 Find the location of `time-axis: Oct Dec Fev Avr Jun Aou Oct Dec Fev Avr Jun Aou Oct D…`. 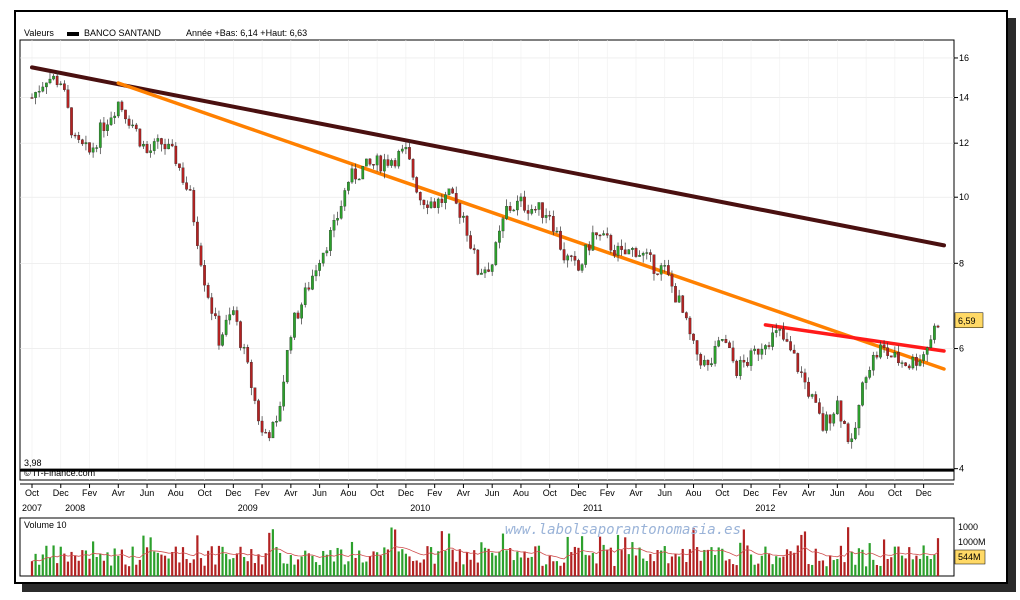

time-axis: Oct Dec Fev Avr Jun Aou Oct Dec Fev Avr Jun Aou Oct D… is located at coordinates (487, 498).